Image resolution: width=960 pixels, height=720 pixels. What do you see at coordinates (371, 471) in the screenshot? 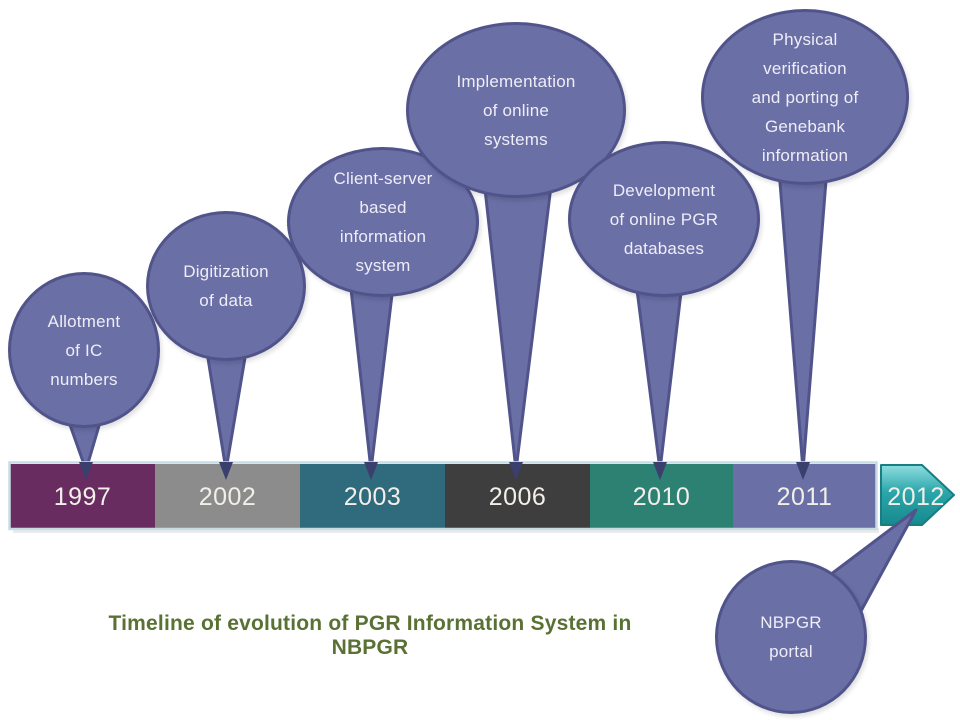
I see `tail-tip-2003` at bounding box center [371, 471].